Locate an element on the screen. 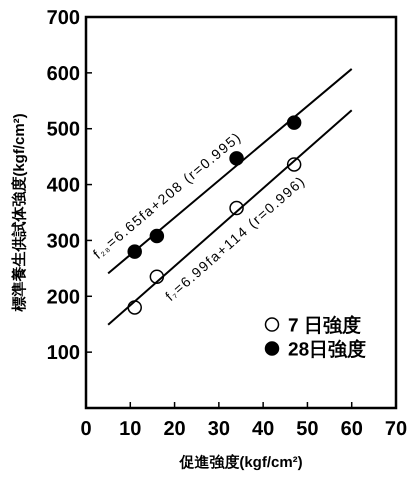  y-tick-label: 300 is located at coordinates (63, 241).